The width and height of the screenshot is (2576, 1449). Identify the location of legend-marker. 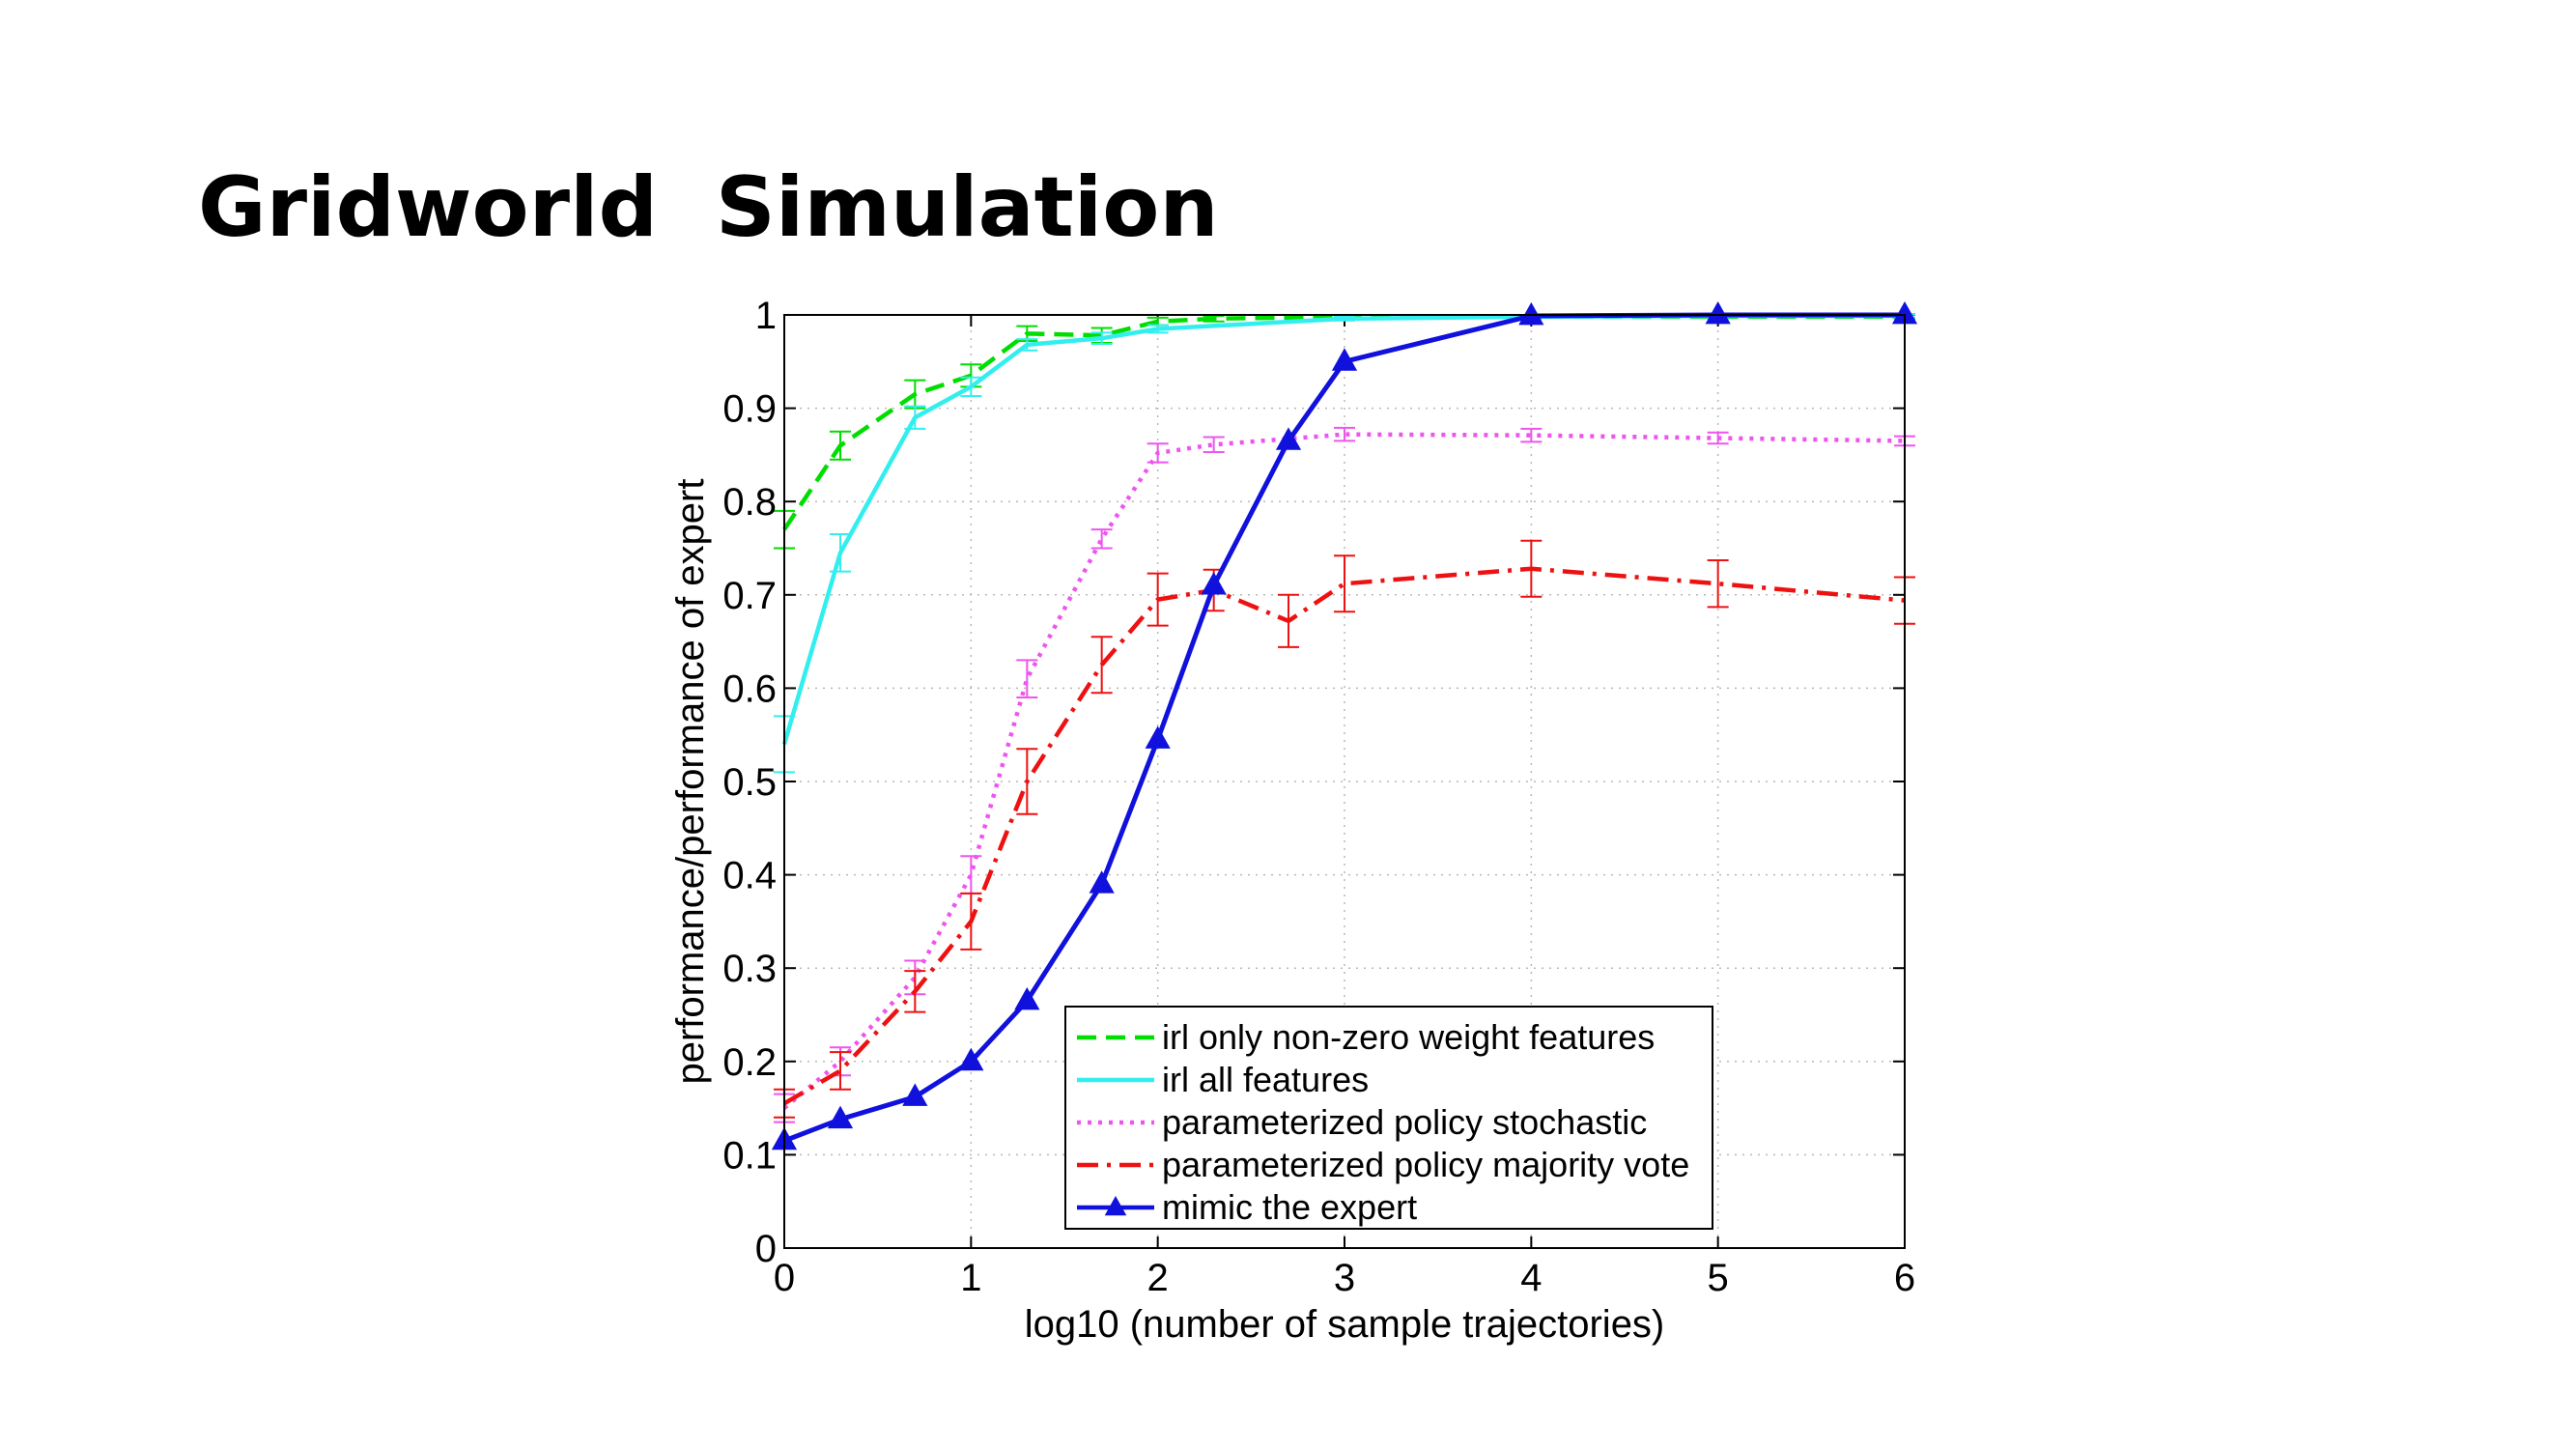
(1115, 1205).